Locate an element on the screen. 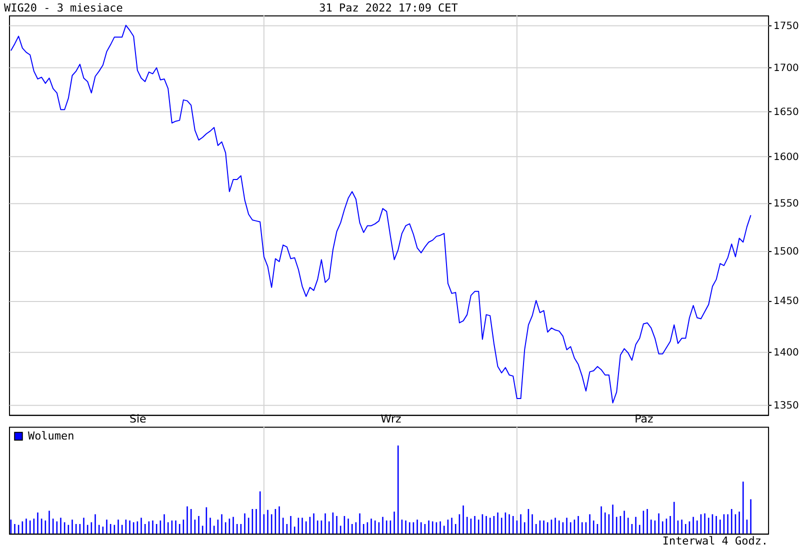 This screenshot has height=550, width=800. x-tick-label: Wrz is located at coordinates (391, 419).